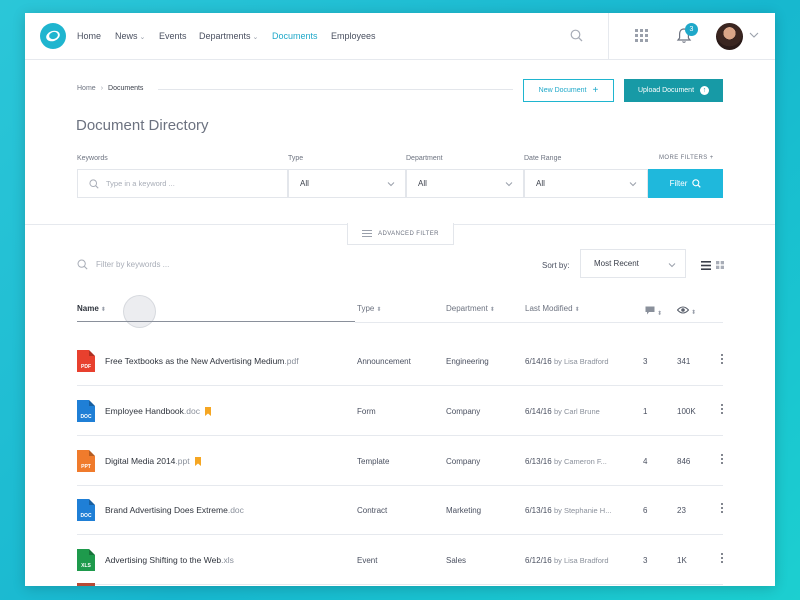 The height and width of the screenshot is (600, 800). What do you see at coordinates (568, 90) in the screenshot?
I see `new-document-button: New Document +` at bounding box center [568, 90].